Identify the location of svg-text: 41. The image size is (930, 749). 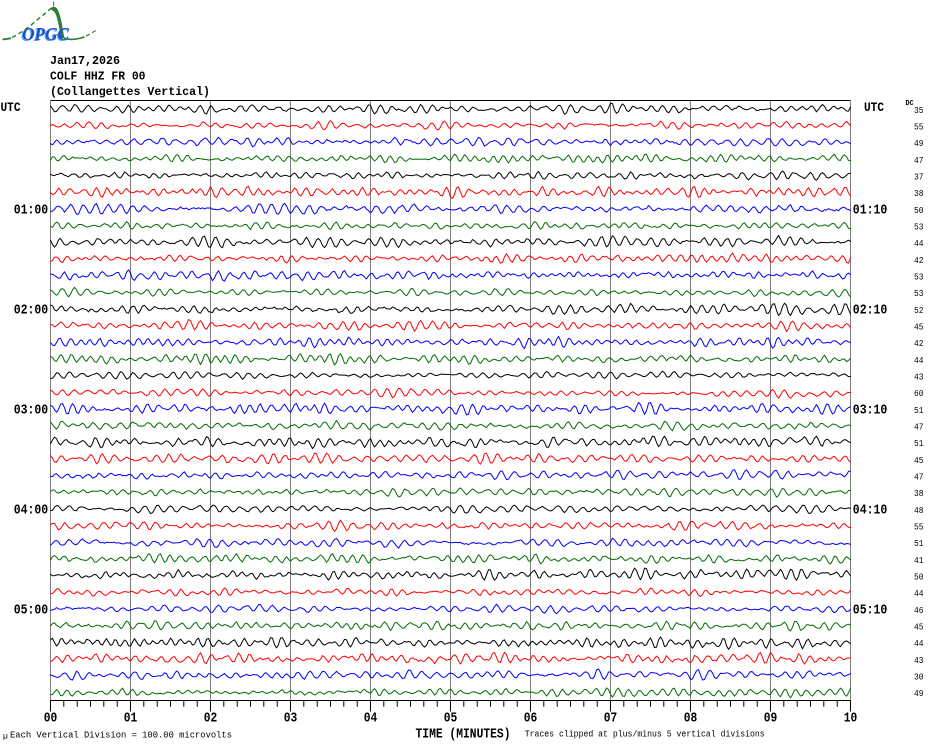
(919, 560).